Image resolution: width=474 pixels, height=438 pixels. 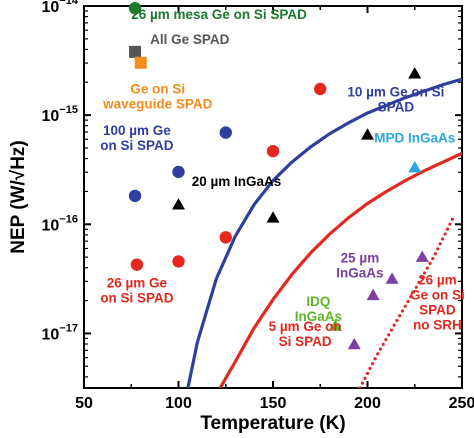 I want to click on curve-model_26um_no_srh, so click(x=406, y=302).